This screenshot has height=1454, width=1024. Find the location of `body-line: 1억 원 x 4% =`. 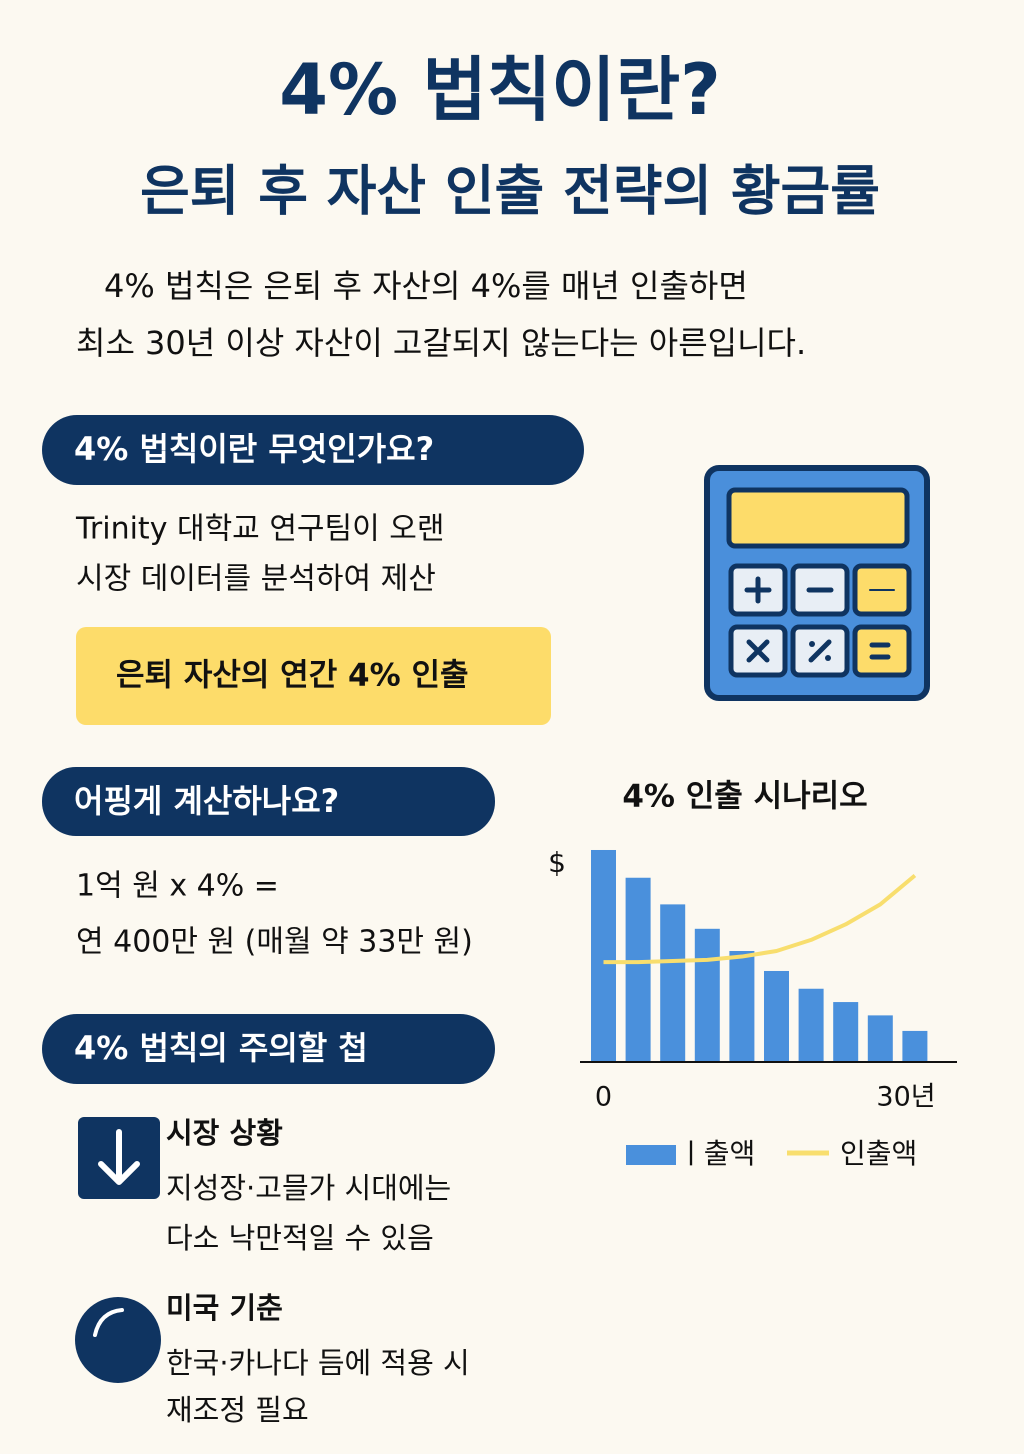

body-line: 1억 원 x 4% = is located at coordinates (177, 886).